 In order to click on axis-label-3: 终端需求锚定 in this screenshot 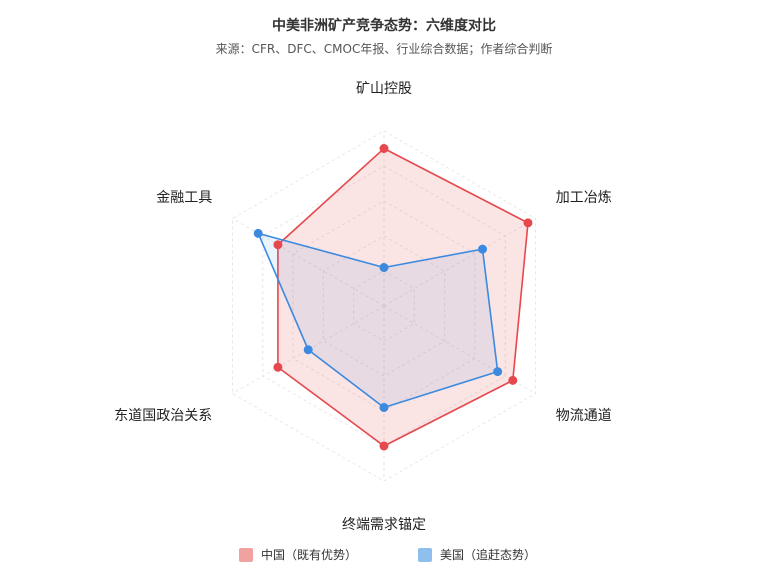, I will do `click(384, 525)`.